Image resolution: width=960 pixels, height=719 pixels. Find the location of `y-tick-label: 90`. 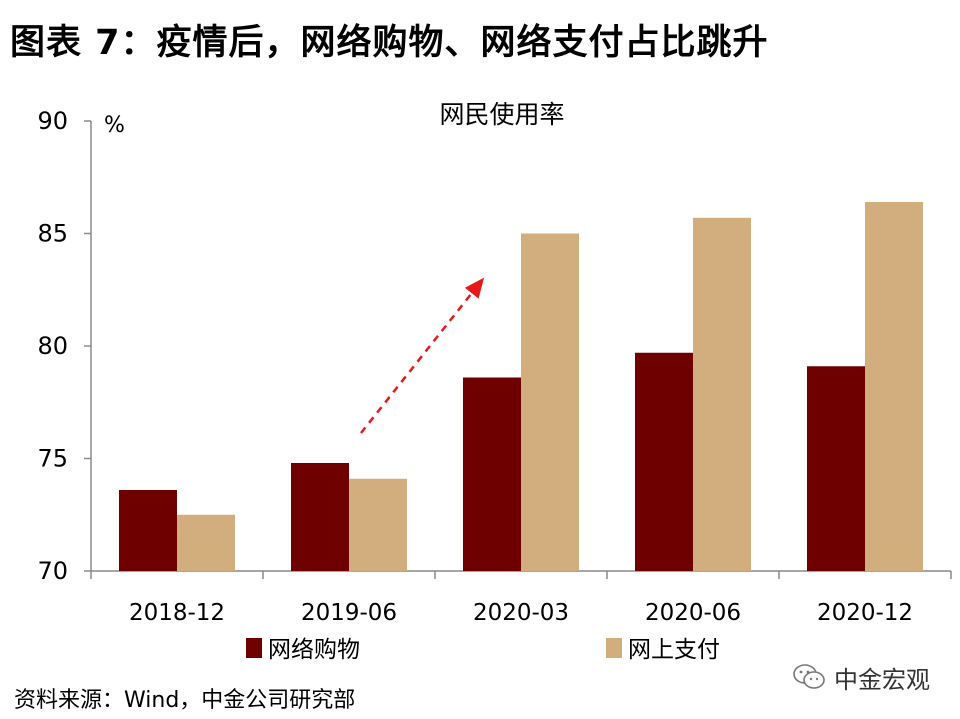

y-tick-label: 90 is located at coordinates (52, 121).